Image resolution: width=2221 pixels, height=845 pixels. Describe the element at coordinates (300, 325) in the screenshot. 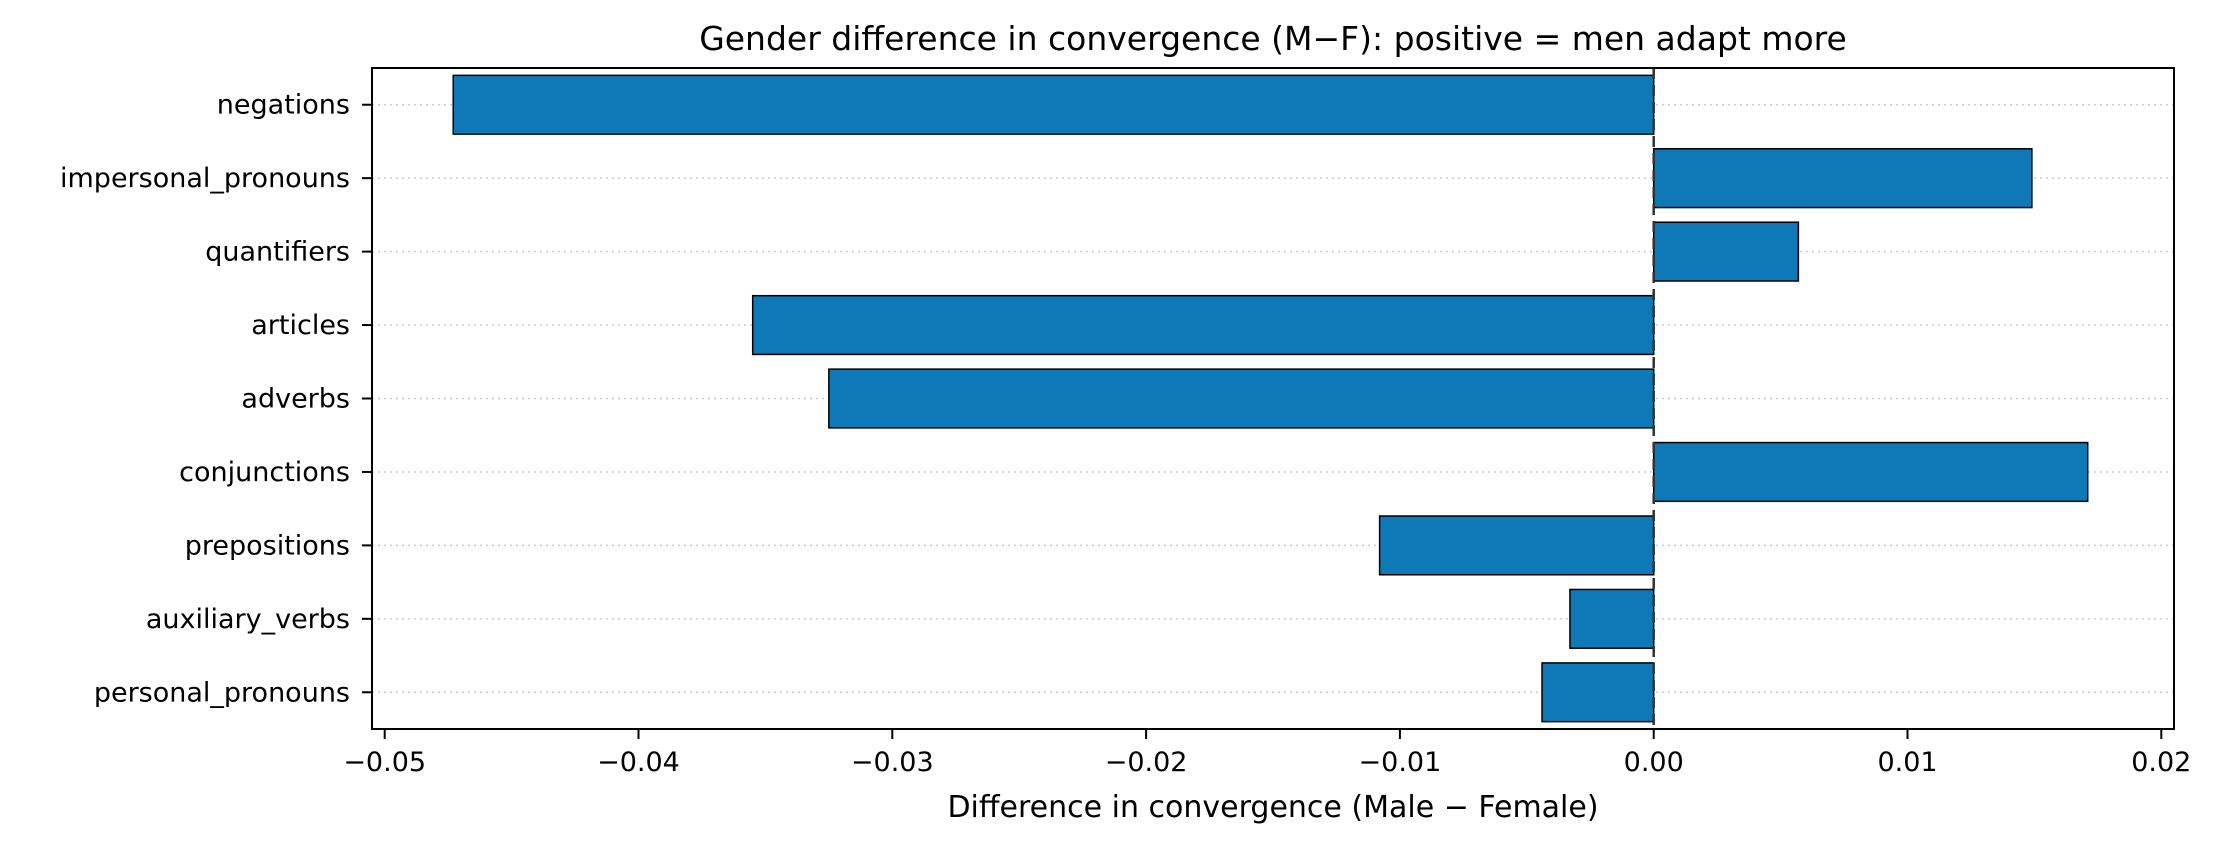

I see `y-tick-label: articles` at that location.